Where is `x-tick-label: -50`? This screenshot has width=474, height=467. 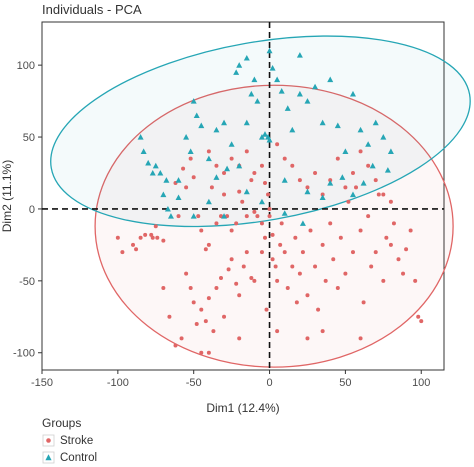 x-tick-label: -50 is located at coordinates (194, 383).